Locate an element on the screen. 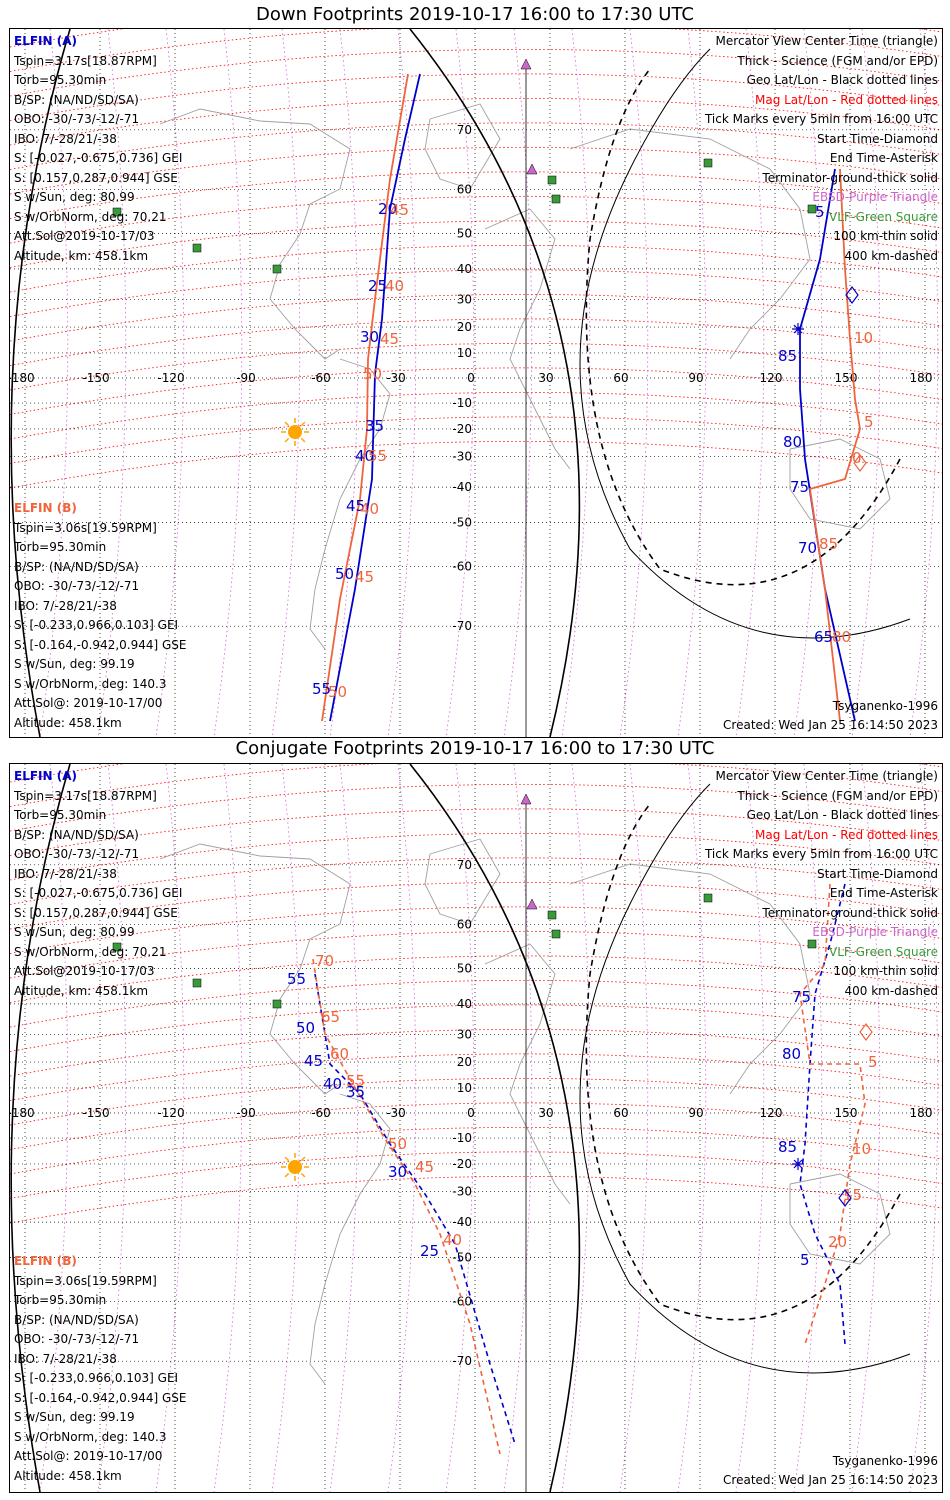 The height and width of the screenshot is (1500, 950). elfin-b-line: Tspin=3.06s[19.59RPM] is located at coordinates (85, 527).